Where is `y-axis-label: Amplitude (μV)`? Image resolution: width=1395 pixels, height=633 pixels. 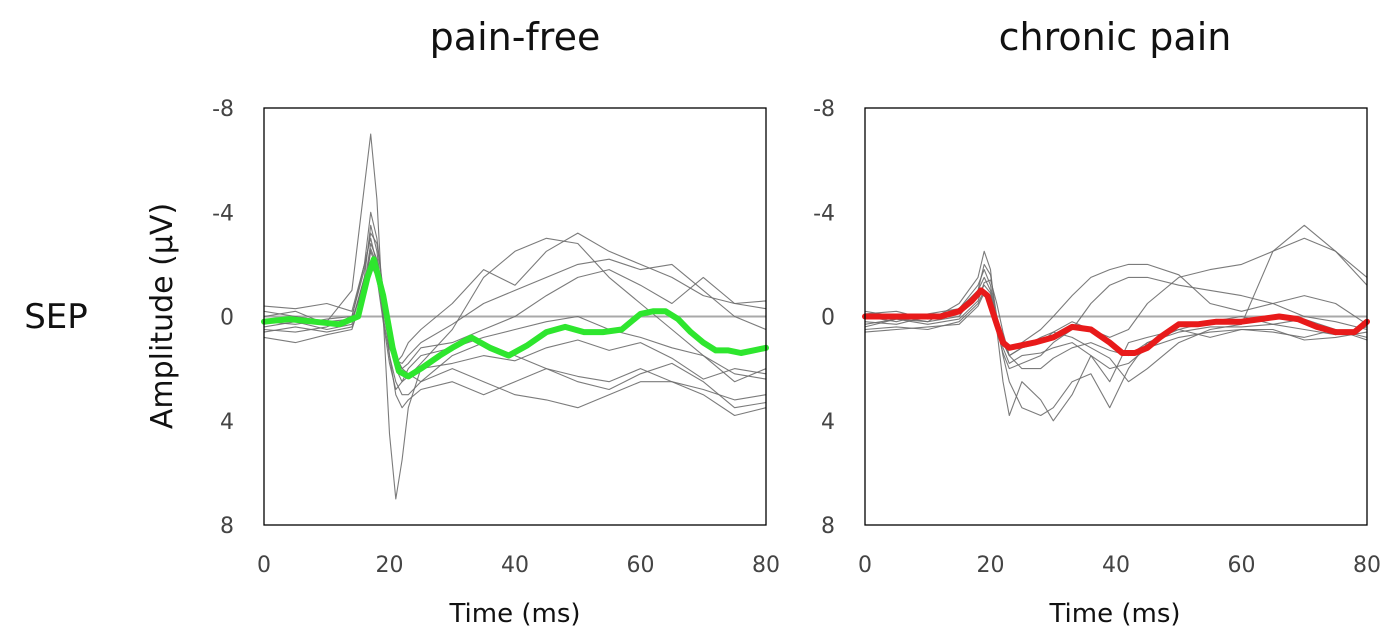 y-axis-label: Amplitude (μV) is located at coordinates (162, 316).